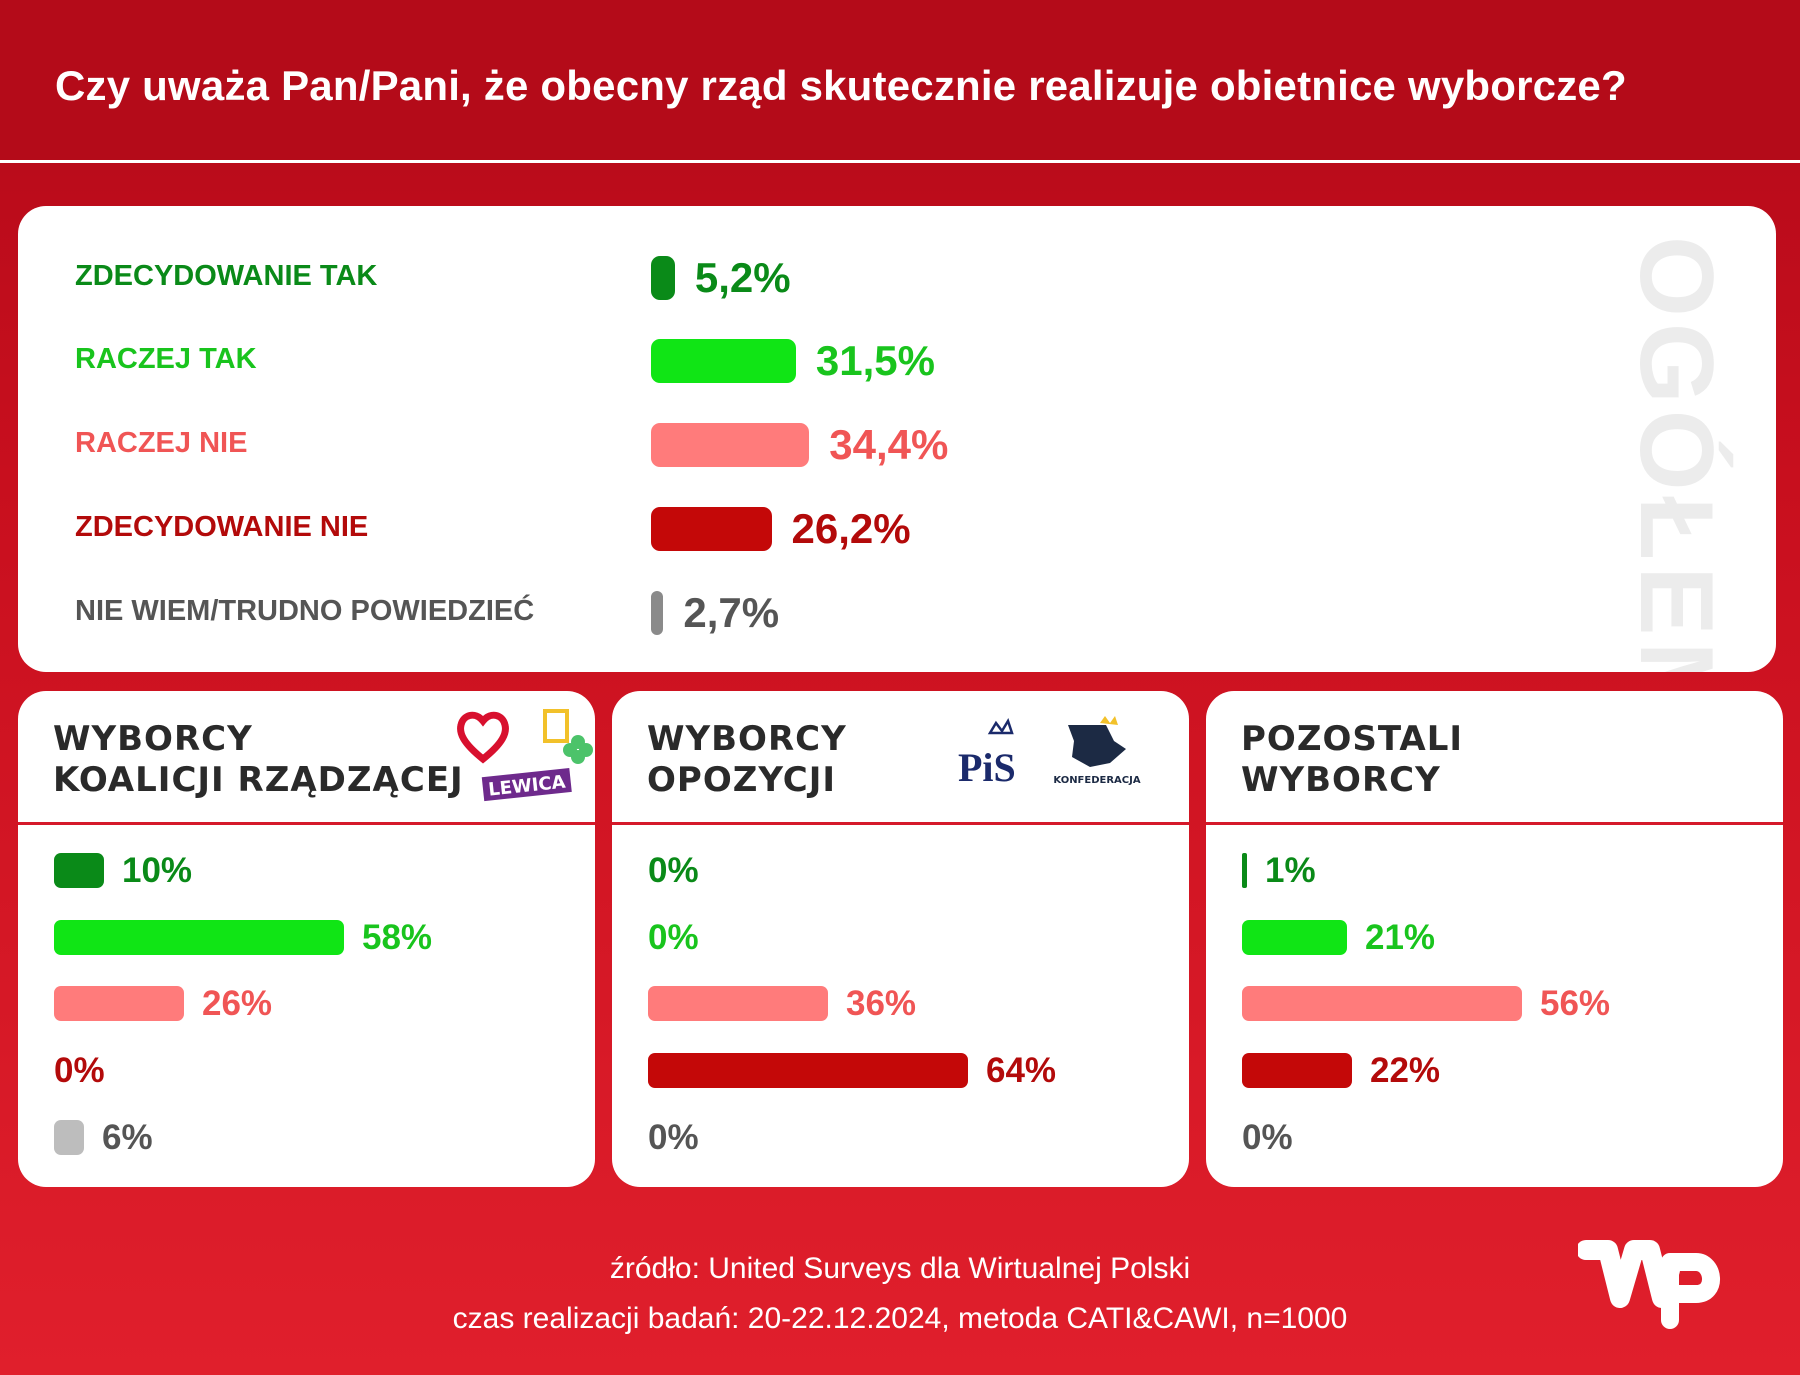 The height and width of the screenshot is (1375, 1800). What do you see at coordinates (1000, 726) in the screenshot?
I see `pis-eagle-icon` at bounding box center [1000, 726].